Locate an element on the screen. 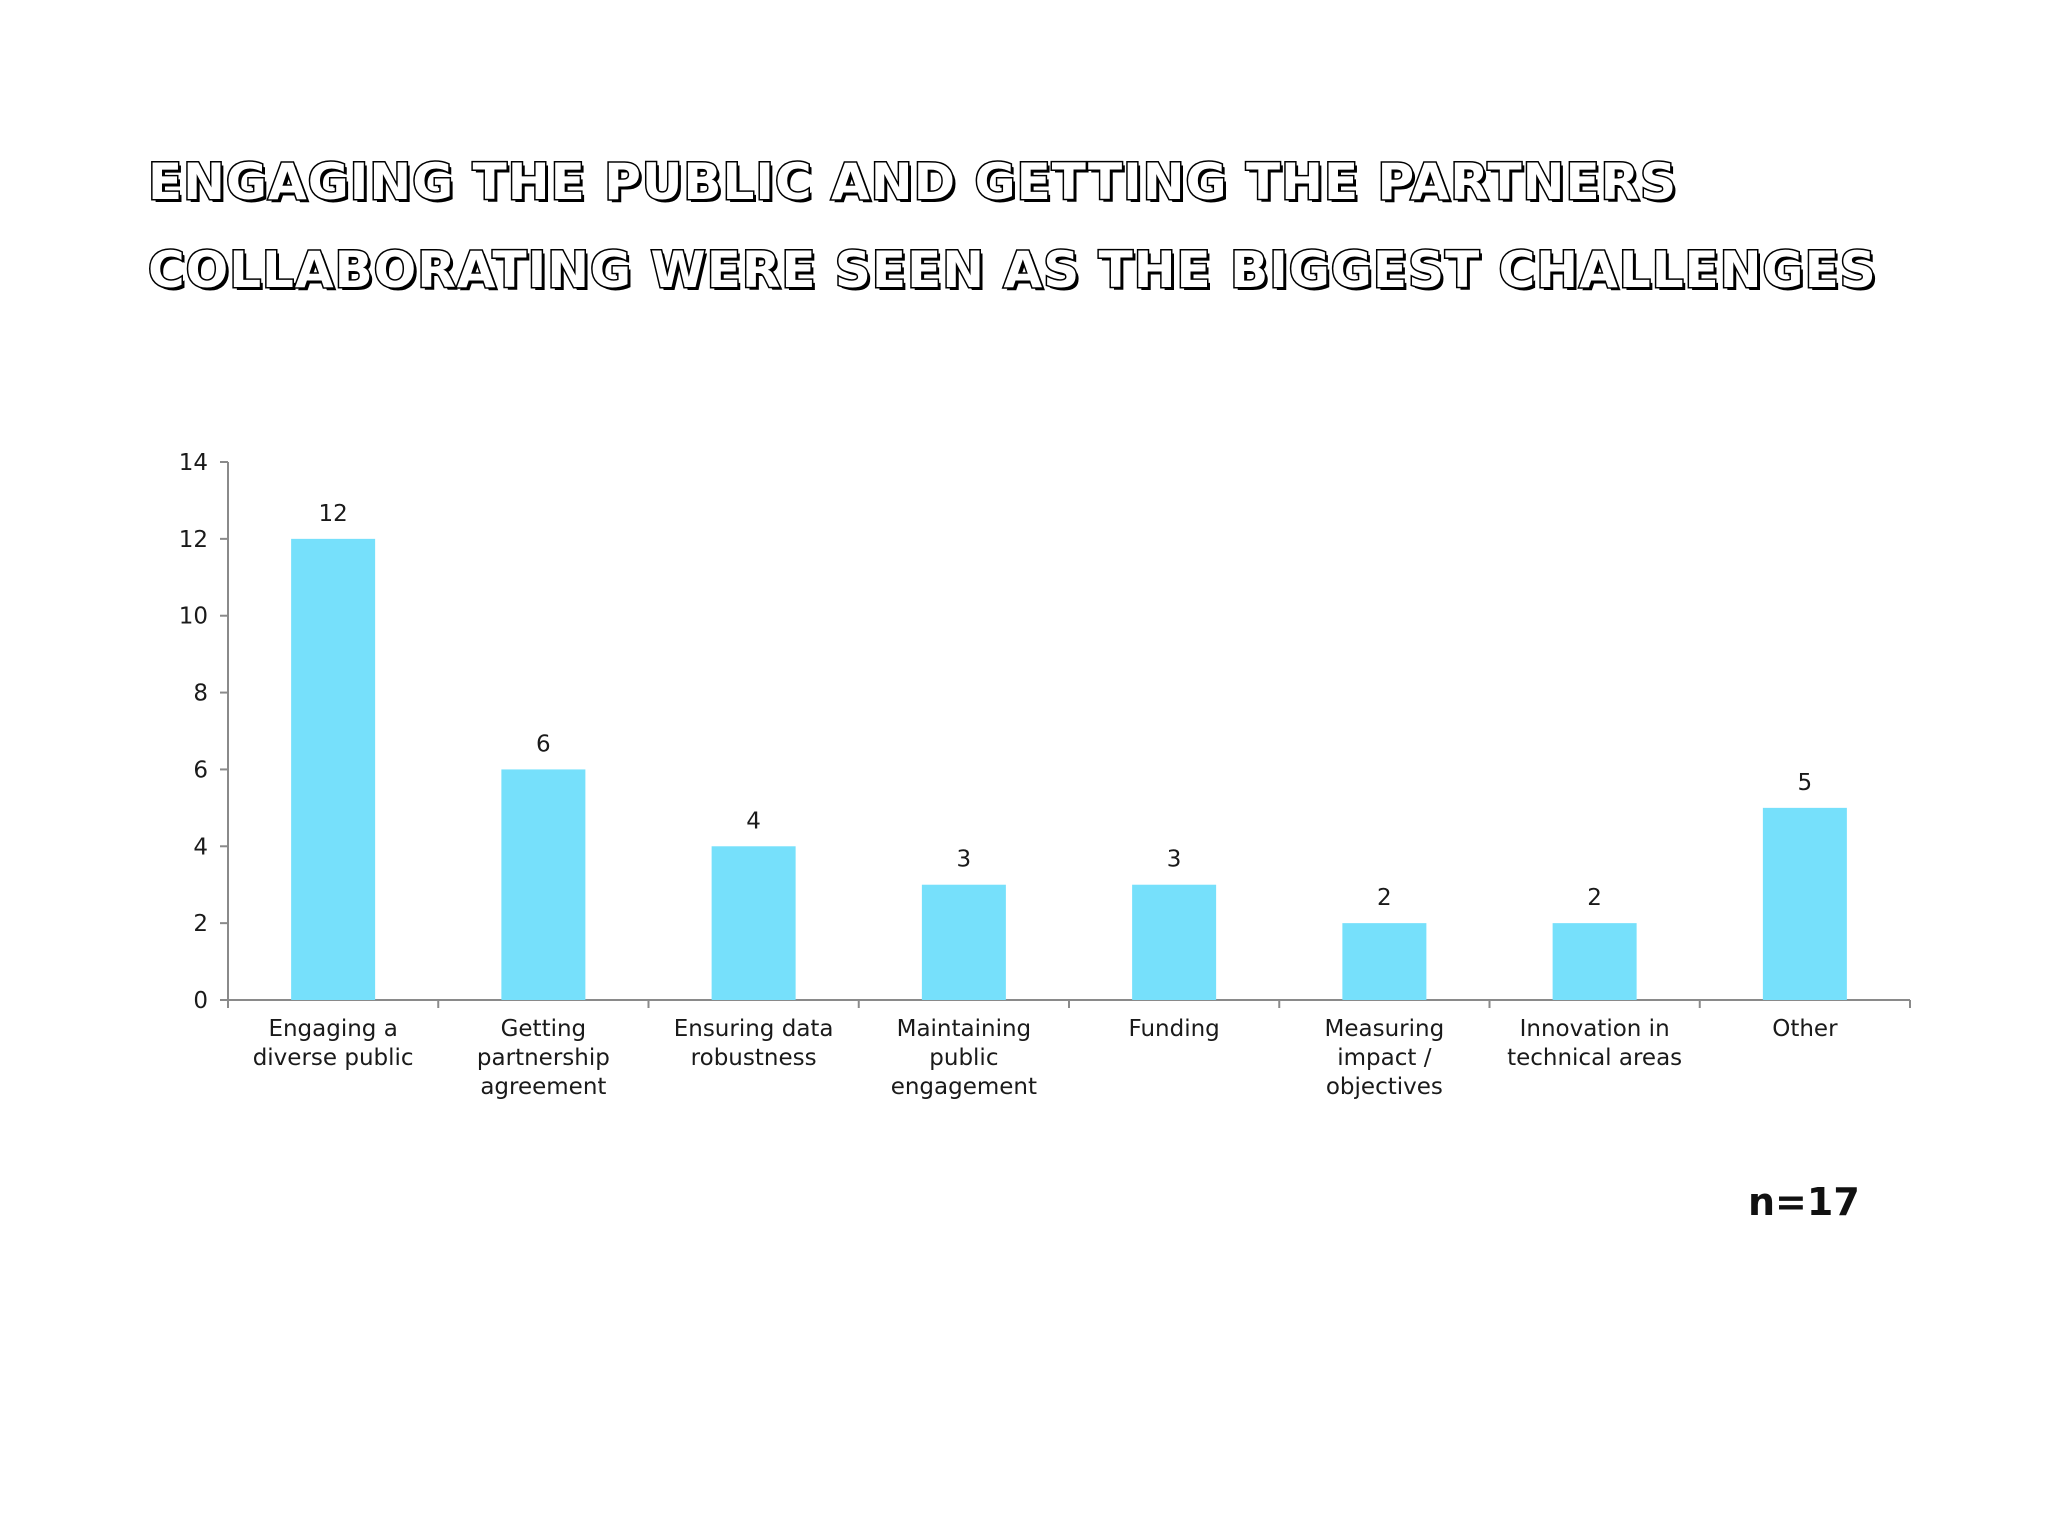 Image resolution: width=2048 pixels, height=1536 pixels. y-tick-label: 14 is located at coordinates (193, 463).